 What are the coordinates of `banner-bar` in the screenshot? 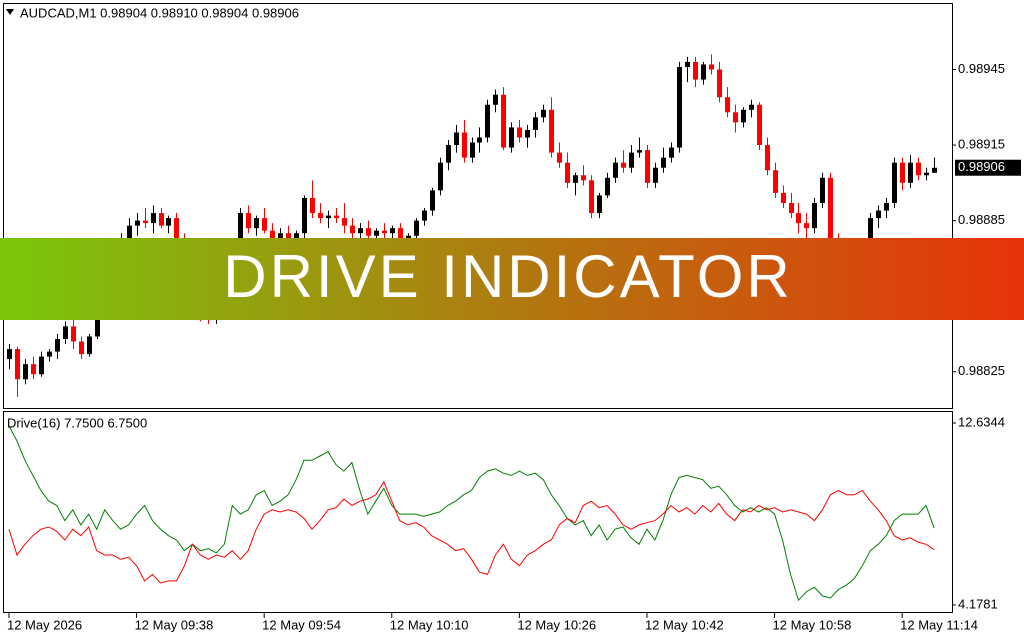 It's located at (512, 279).